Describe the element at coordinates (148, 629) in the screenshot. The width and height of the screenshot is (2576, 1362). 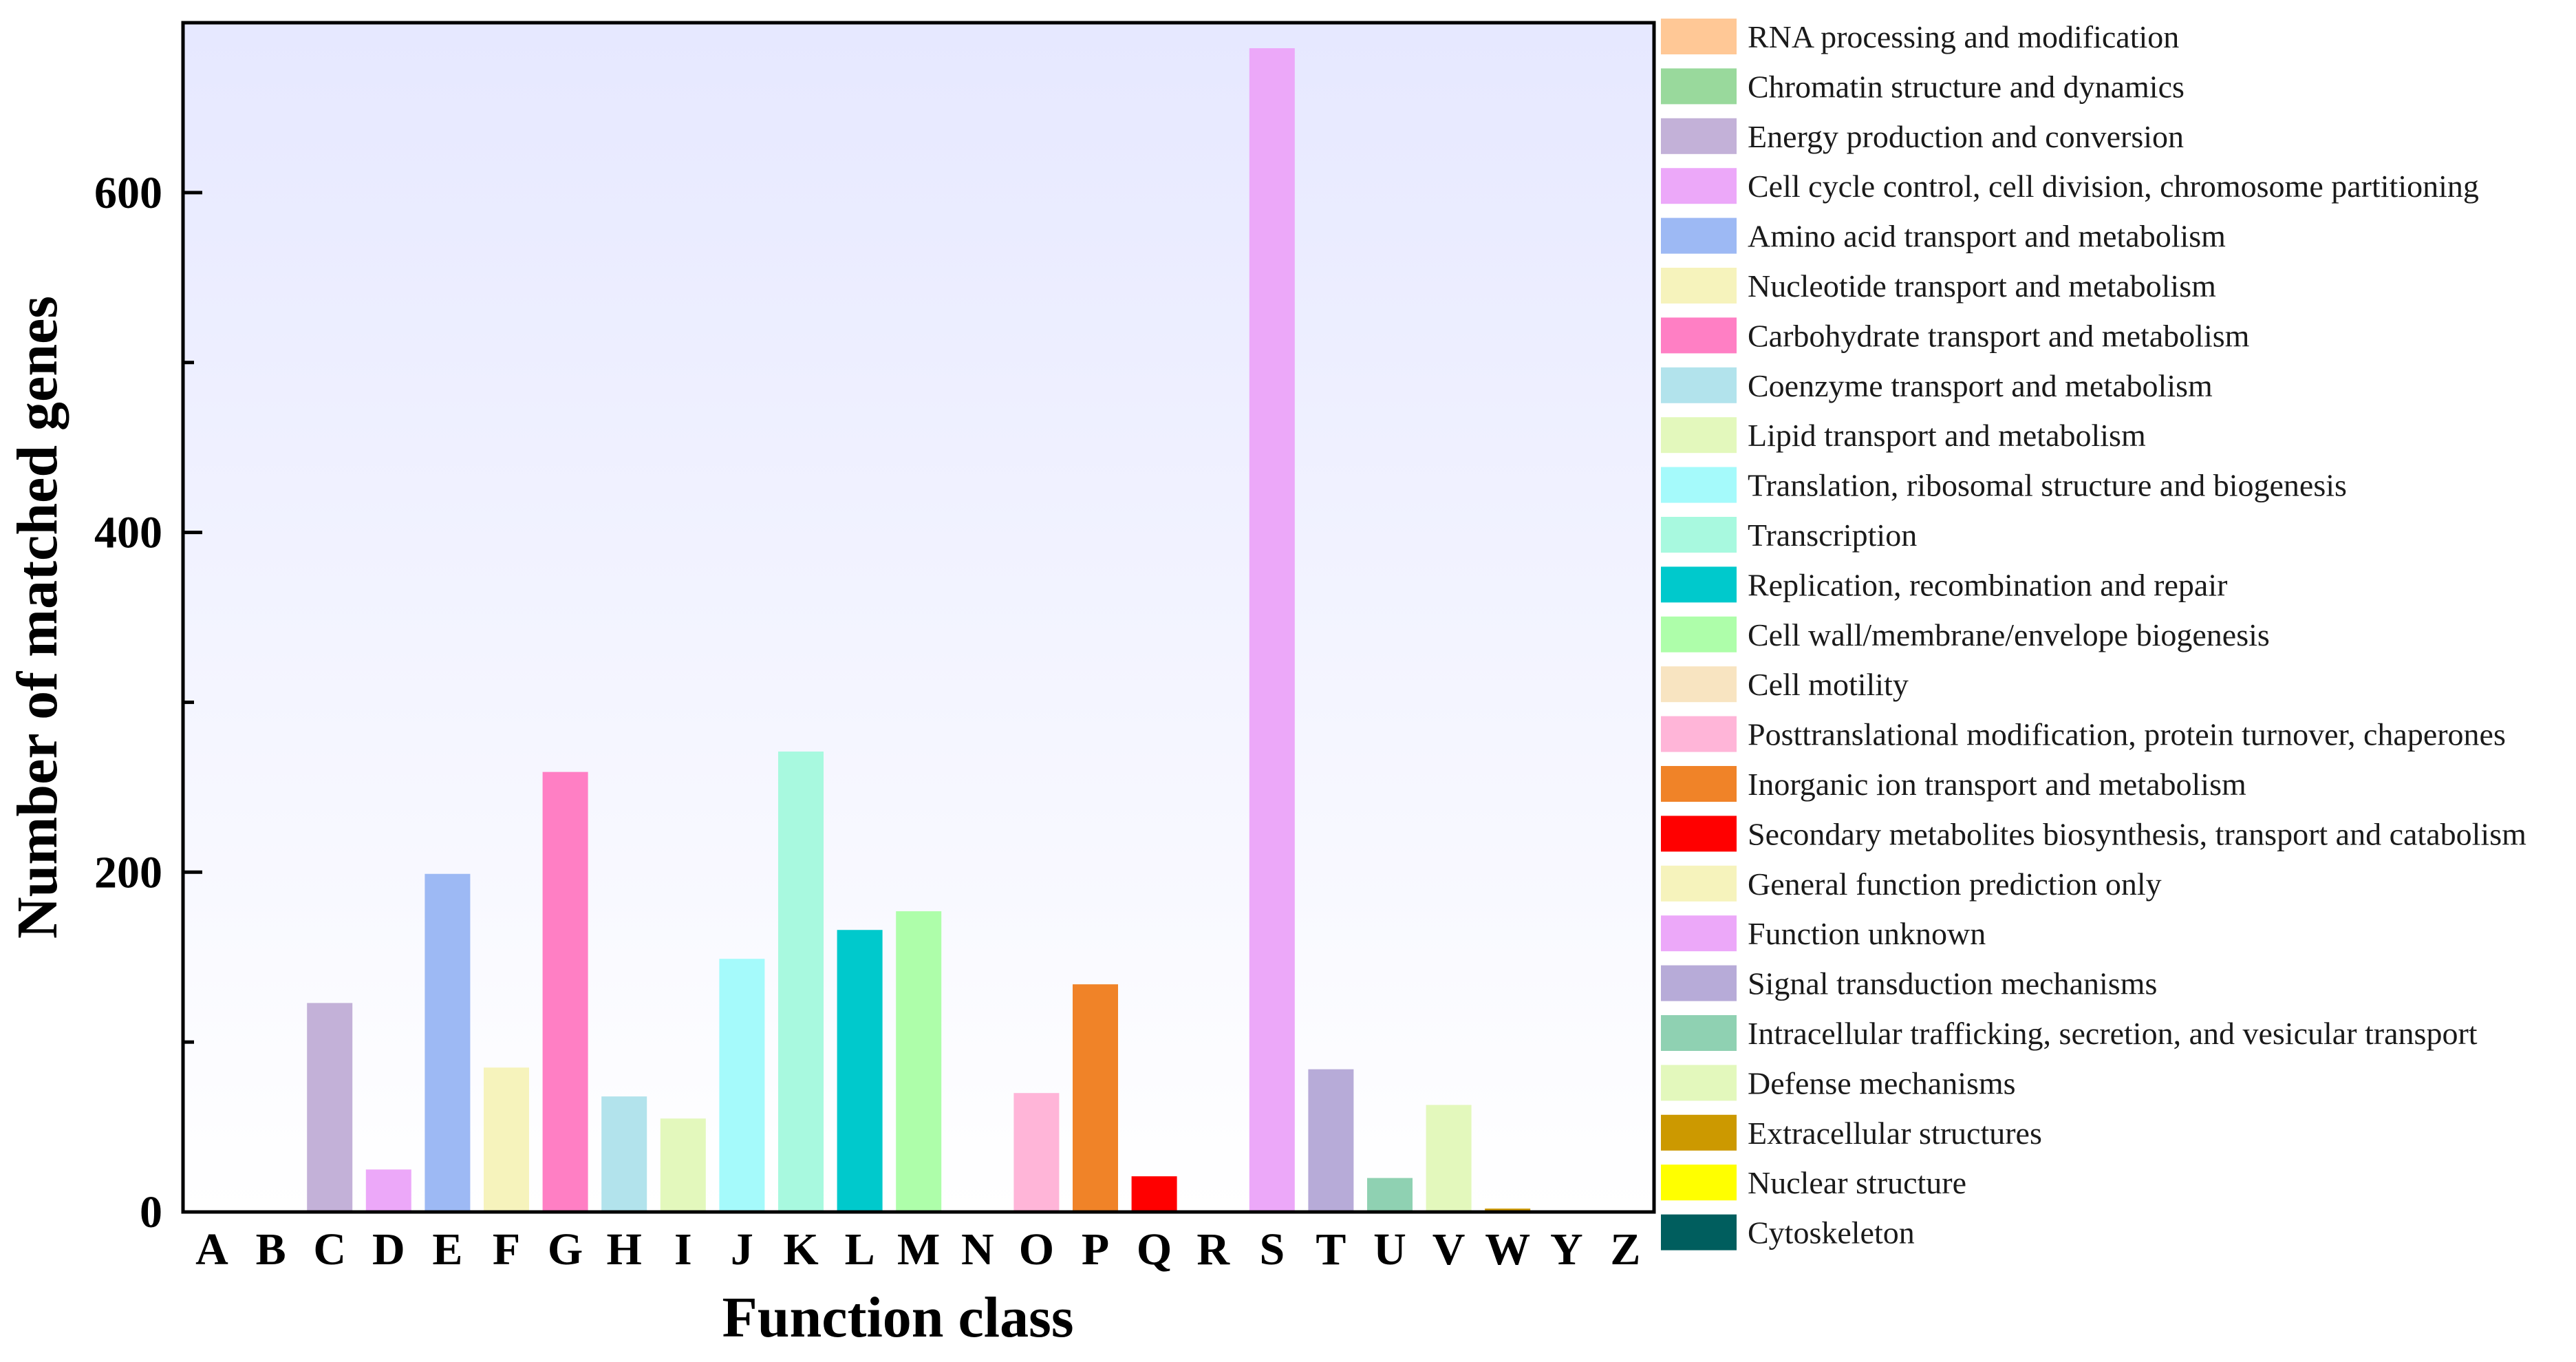
I see `y-axis: 0 200 400 600` at that location.